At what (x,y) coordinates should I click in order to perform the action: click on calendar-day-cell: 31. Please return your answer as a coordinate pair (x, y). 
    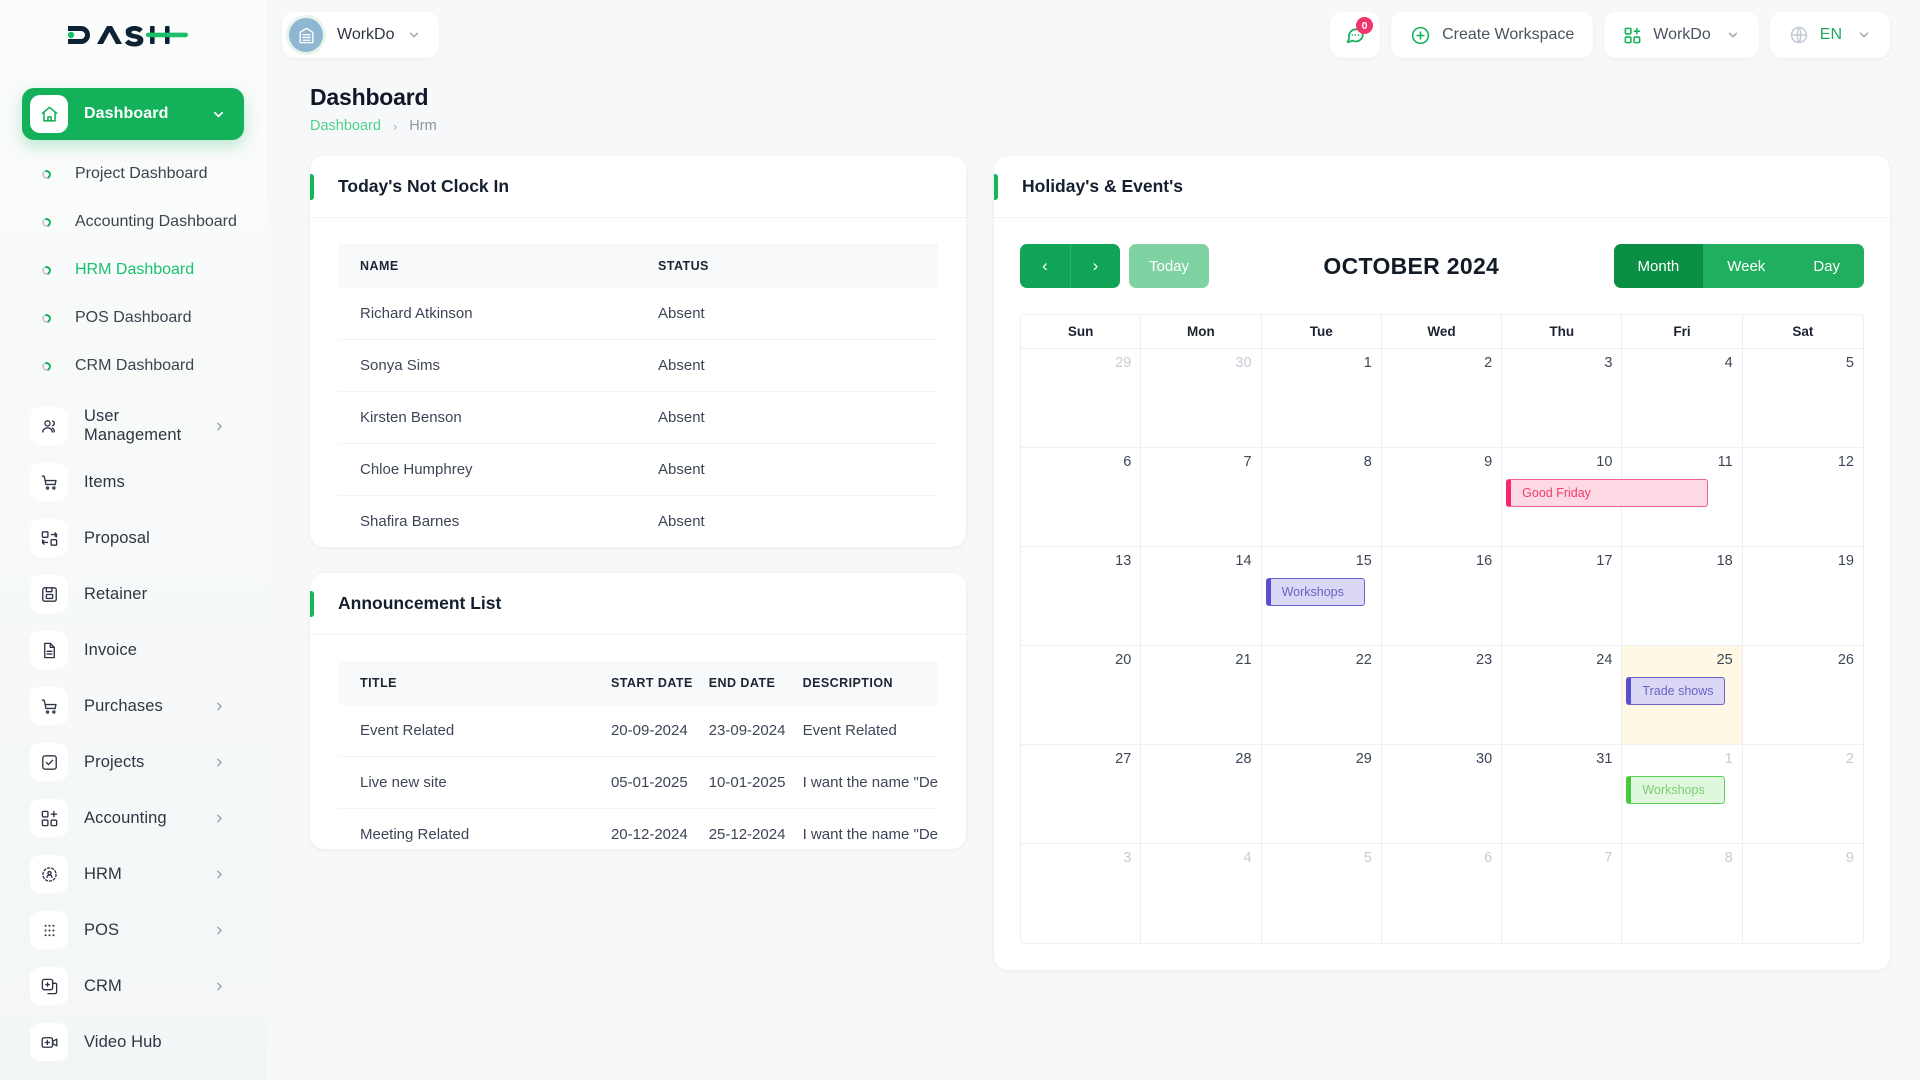
    Looking at the image, I should click on (1562, 794).